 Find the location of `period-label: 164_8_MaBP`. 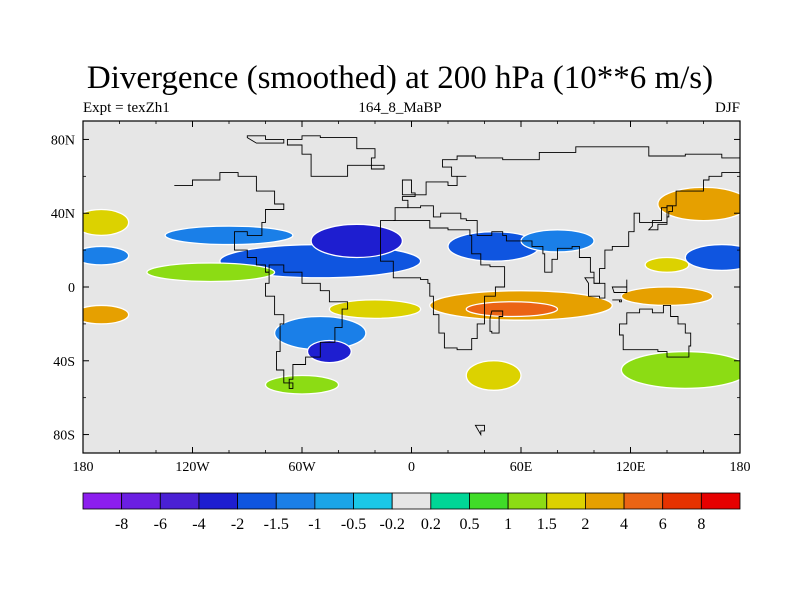

period-label: 164_8_MaBP is located at coordinates (400, 108).